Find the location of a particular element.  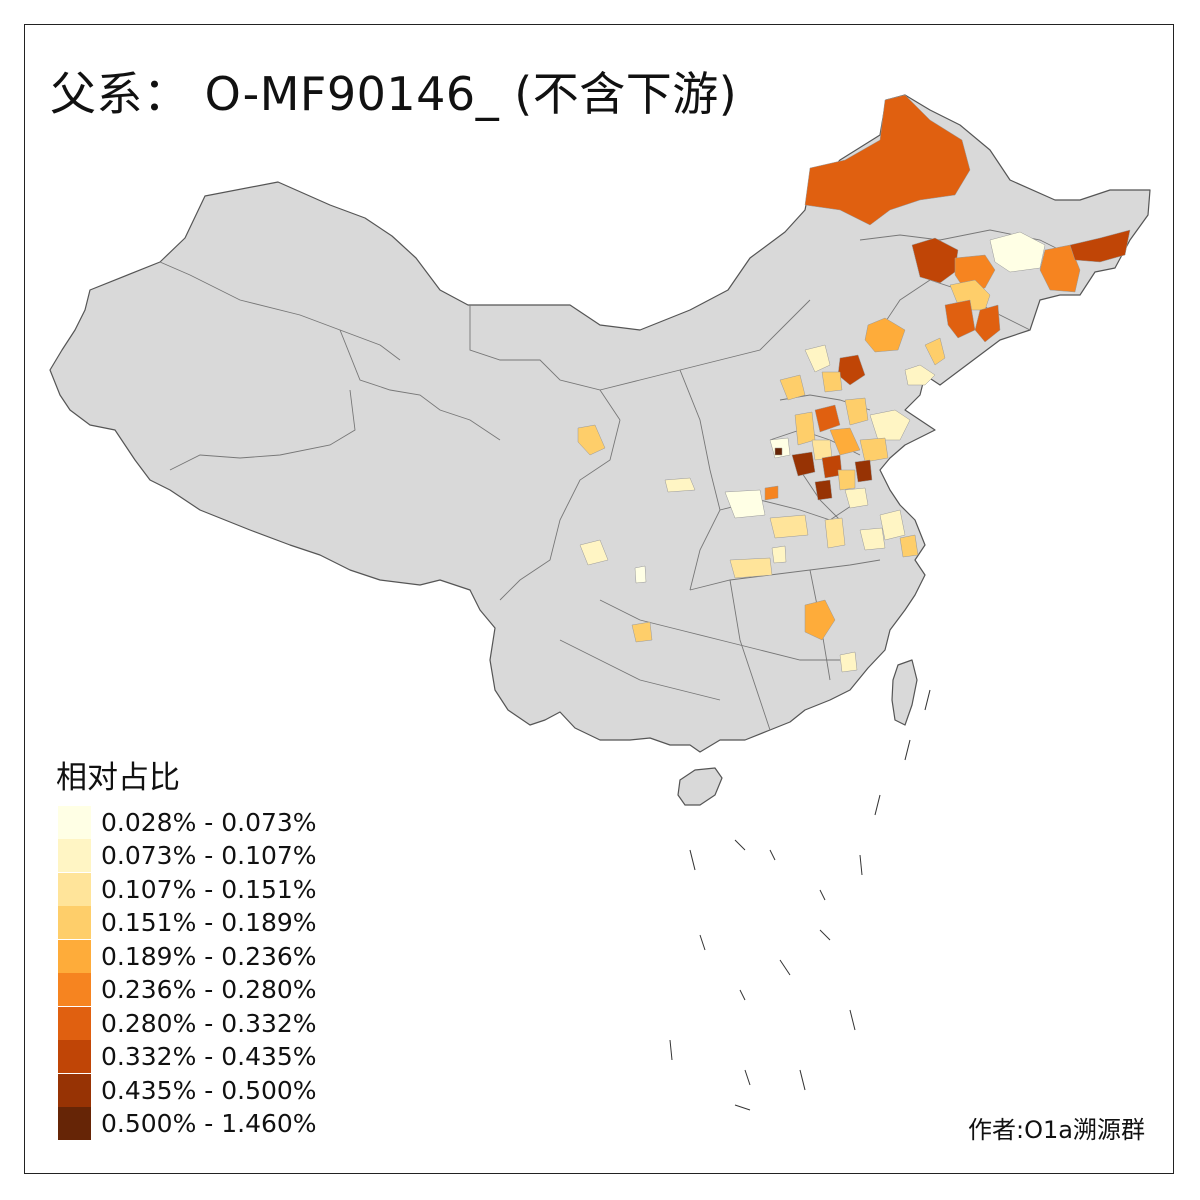

legend-label: 0.189% - 0.236% is located at coordinates (209, 956).